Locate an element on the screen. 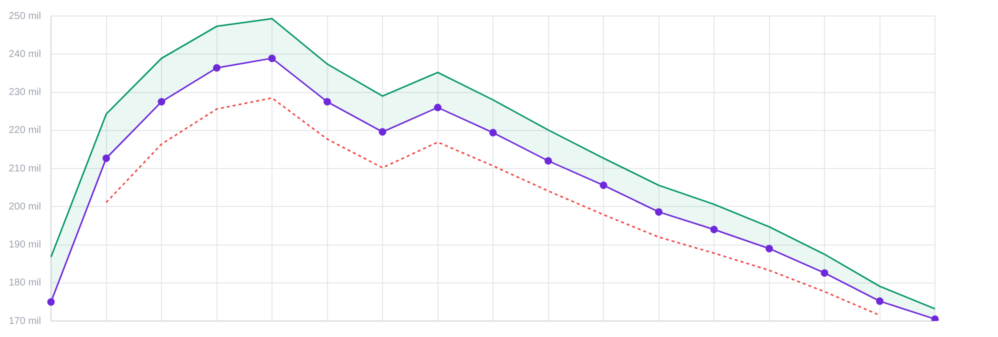 The width and height of the screenshot is (998, 337). y-tick-label: 170 mil is located at coordinates (24, 321).